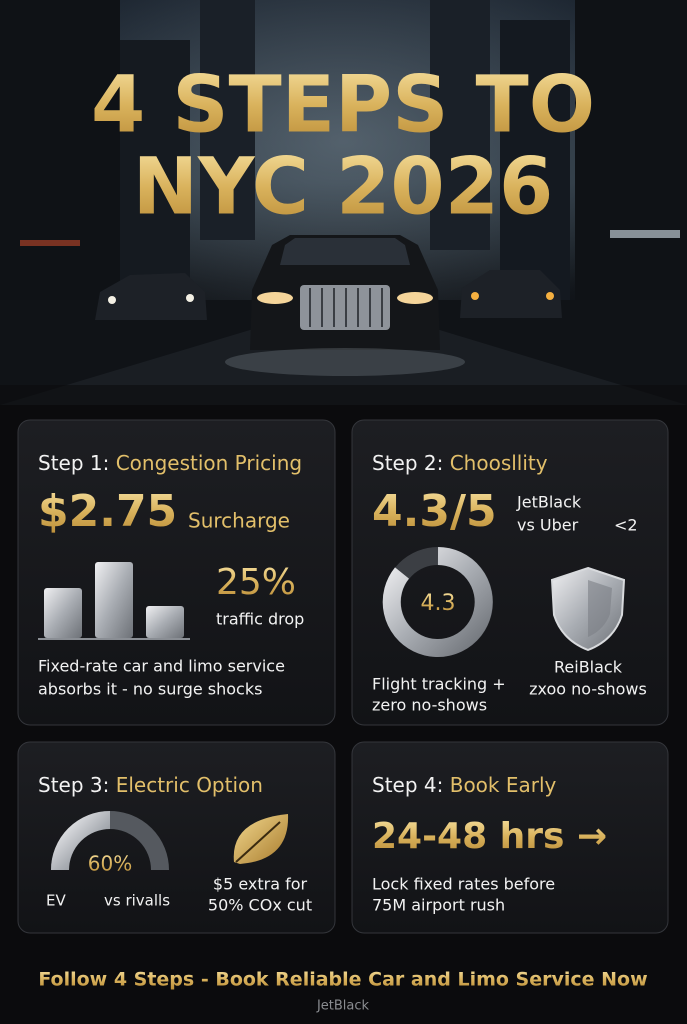 The height and width of the screenshot is (1024, 687). Describe the element at coordinates (73, 785) in the screenshot. I see `step-label: Step 3:` at that location.